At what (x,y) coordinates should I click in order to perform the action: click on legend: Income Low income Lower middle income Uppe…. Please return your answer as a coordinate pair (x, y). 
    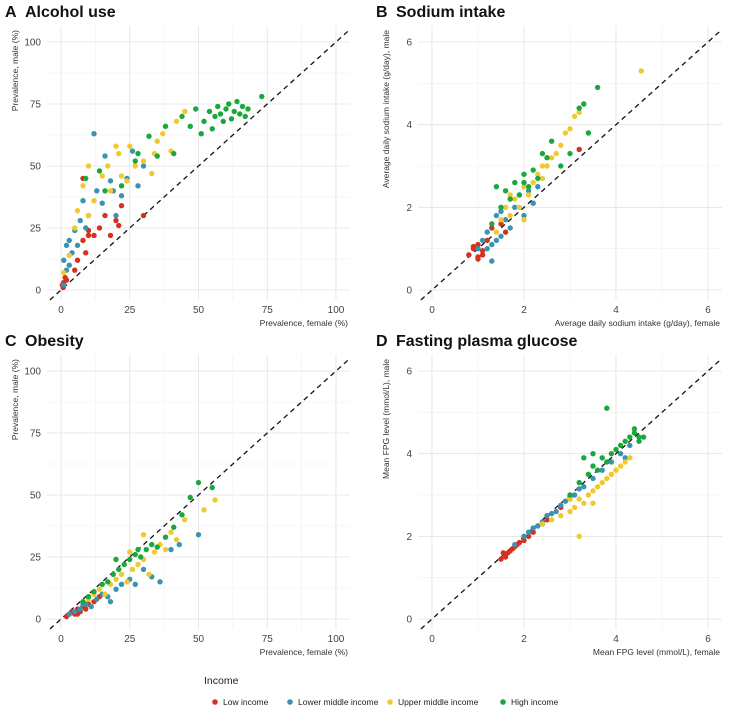
    Looking at the image, I should click on (381, 691).